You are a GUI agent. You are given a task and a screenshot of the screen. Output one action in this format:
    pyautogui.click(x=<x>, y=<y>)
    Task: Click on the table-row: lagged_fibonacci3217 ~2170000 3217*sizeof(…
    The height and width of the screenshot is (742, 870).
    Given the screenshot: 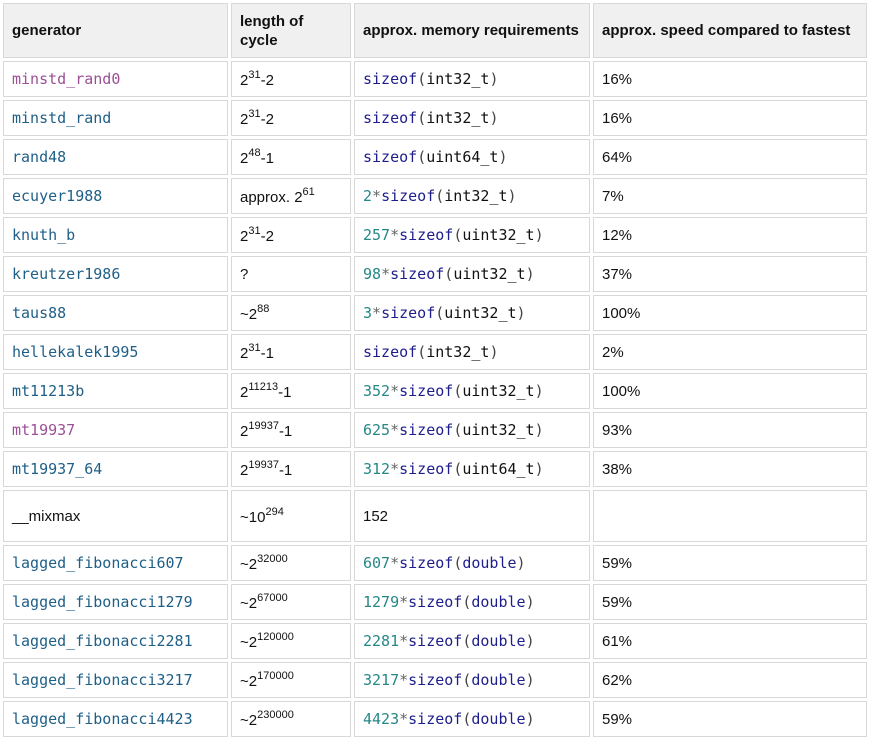 What is the action you would take?
    pyautogui.click(x=435, y=680)
    